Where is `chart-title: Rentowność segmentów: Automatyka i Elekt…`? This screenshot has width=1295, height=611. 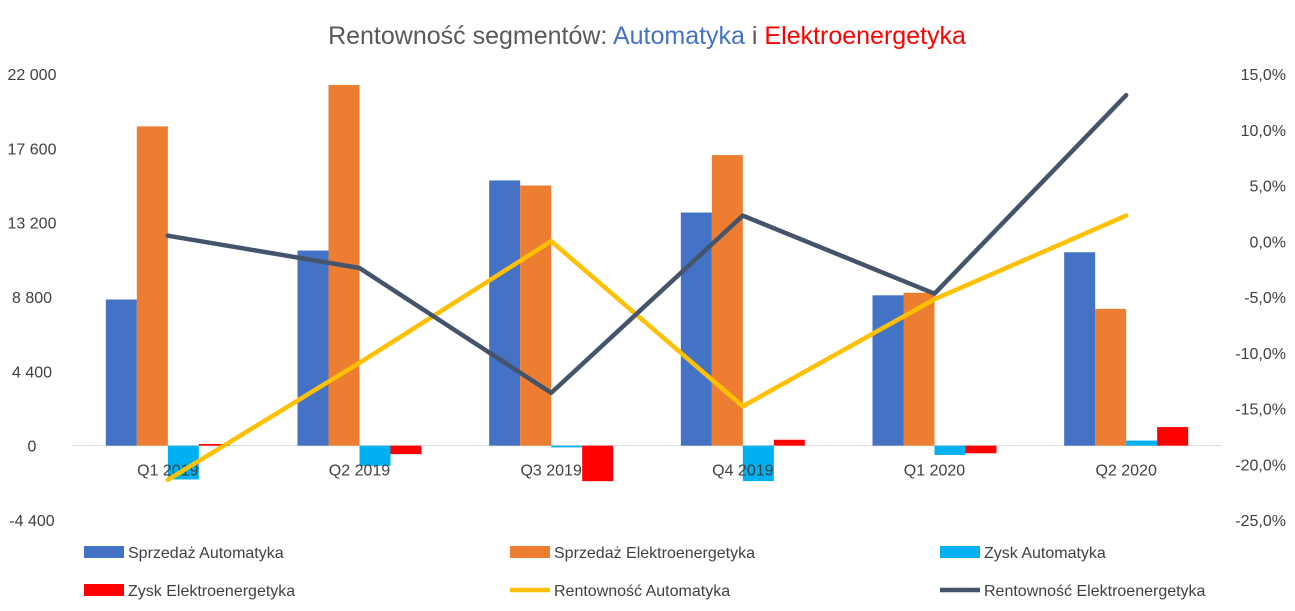
chart-title: Rentowność segmentów: Automatyka i Elekt… is located at coordinates (647, 36).